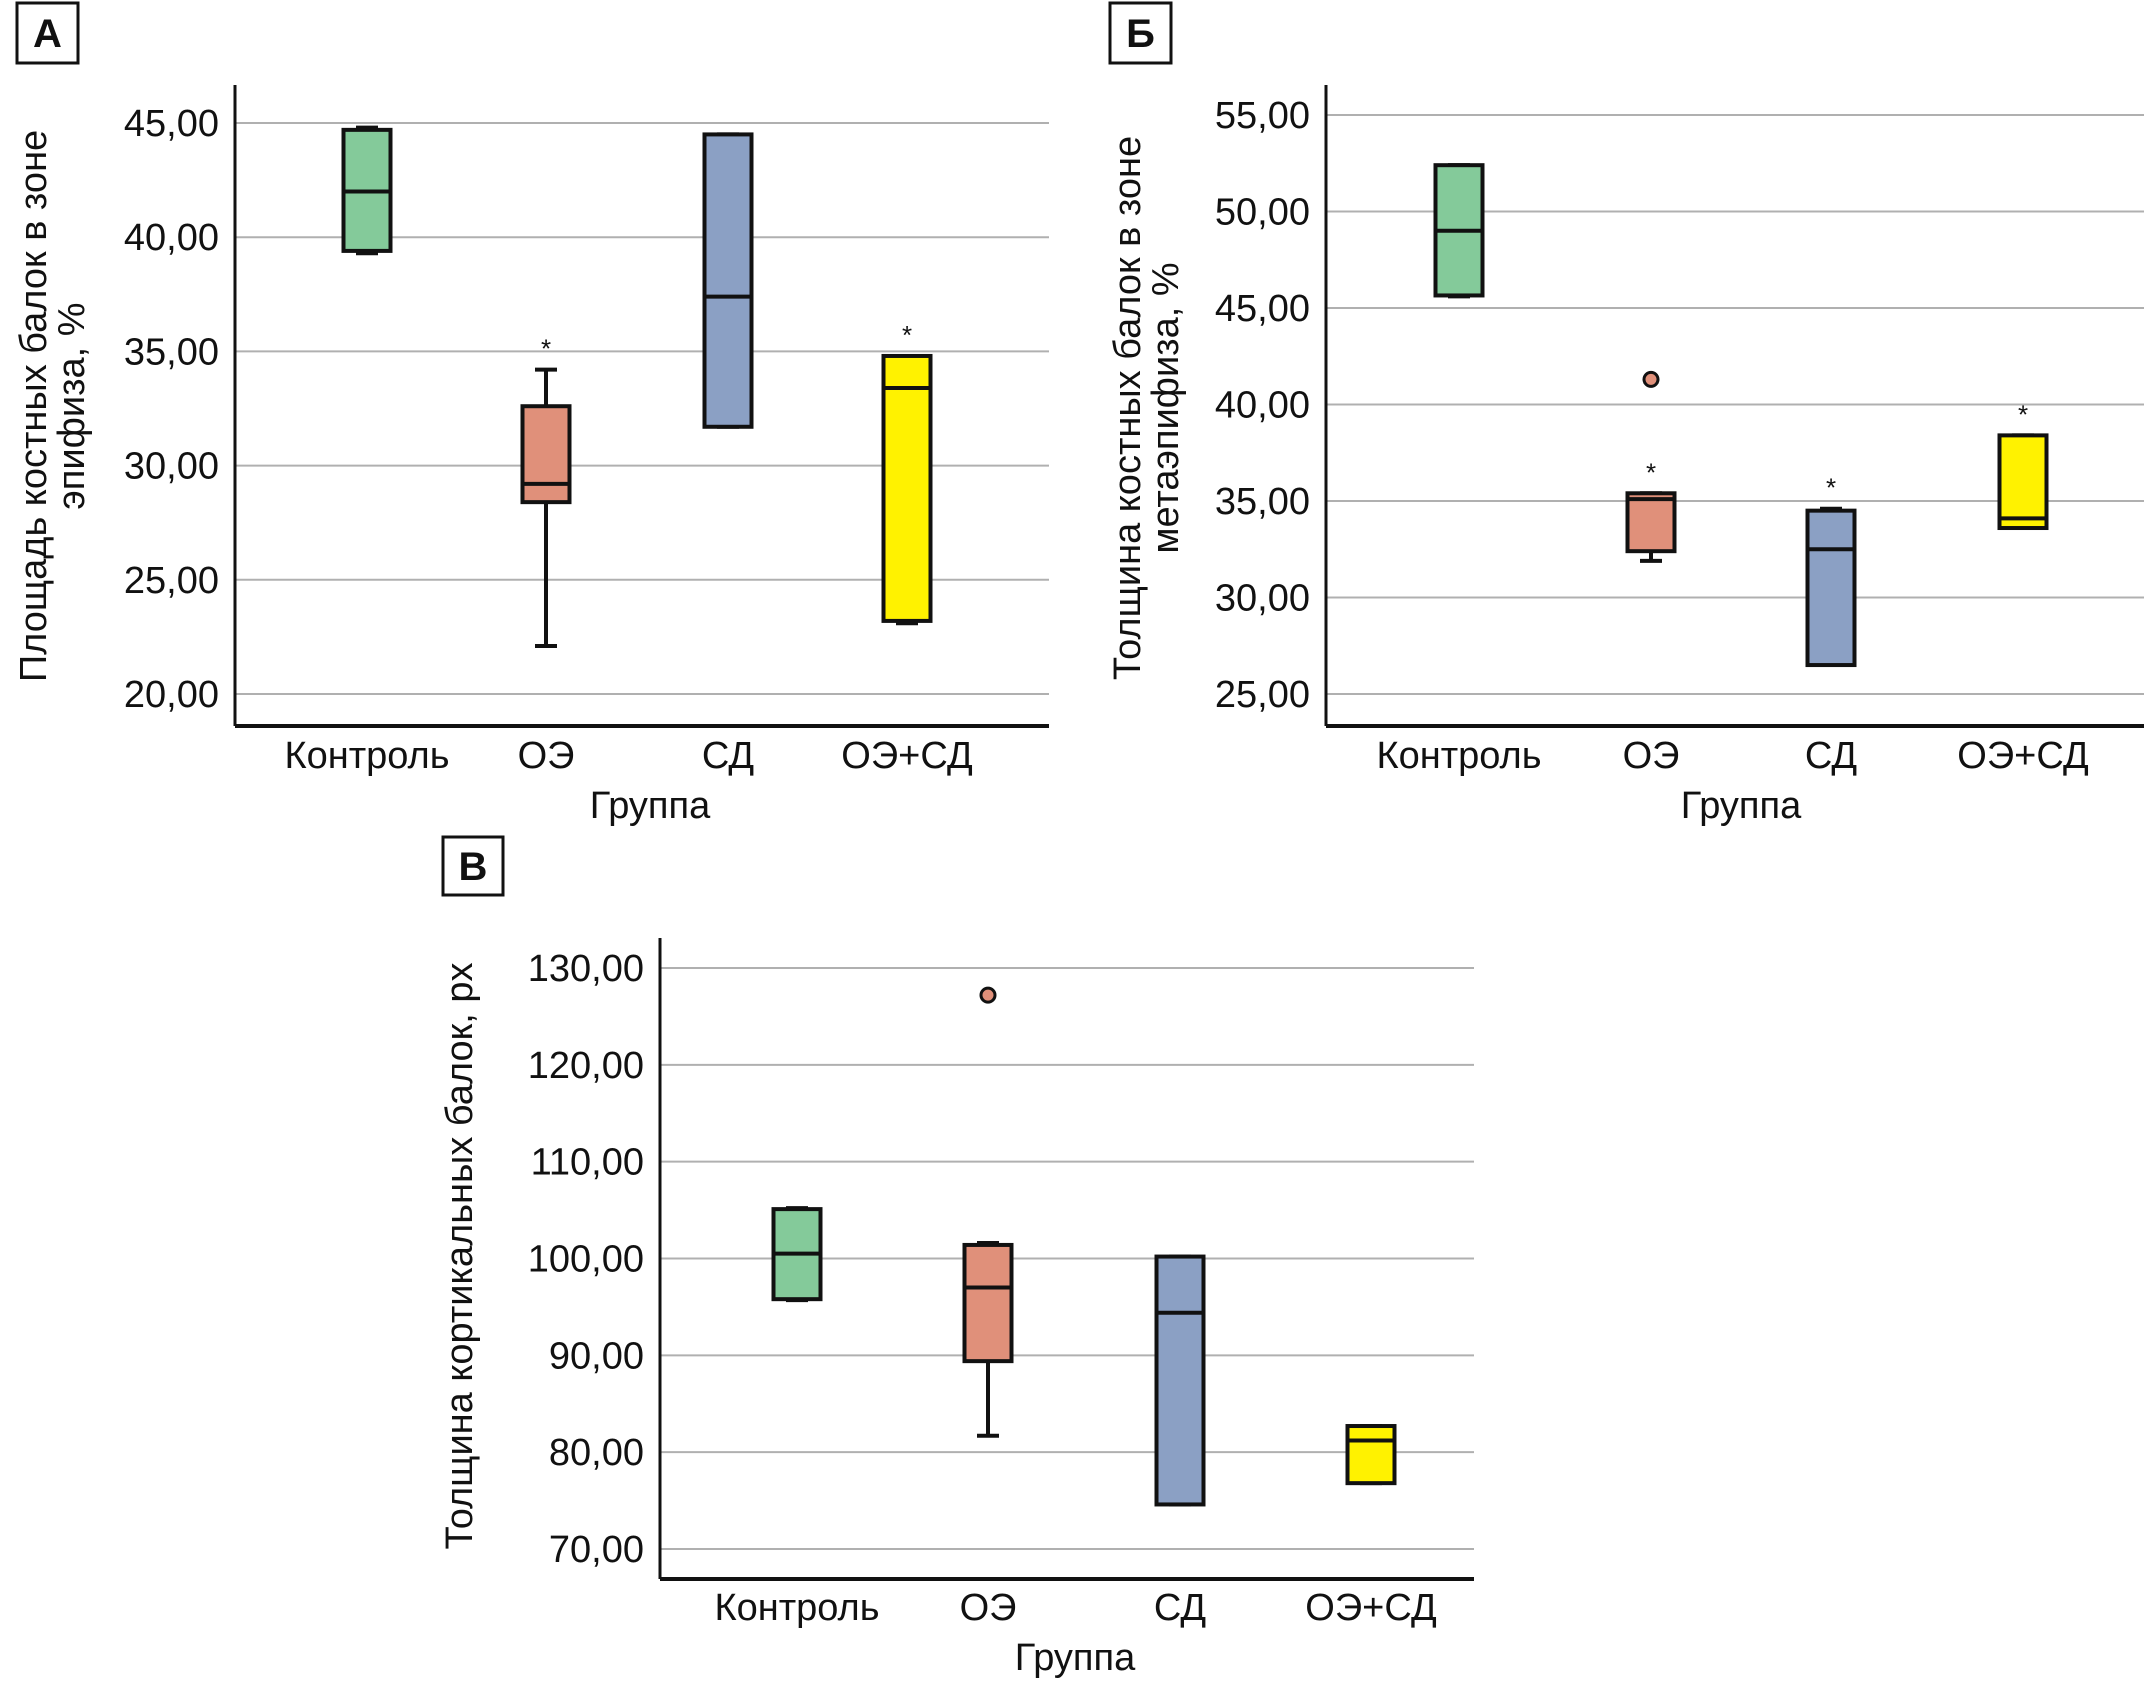 This screenshot has width=2144, height=1692. I want to click on panel-label: А, so click(47, 34).